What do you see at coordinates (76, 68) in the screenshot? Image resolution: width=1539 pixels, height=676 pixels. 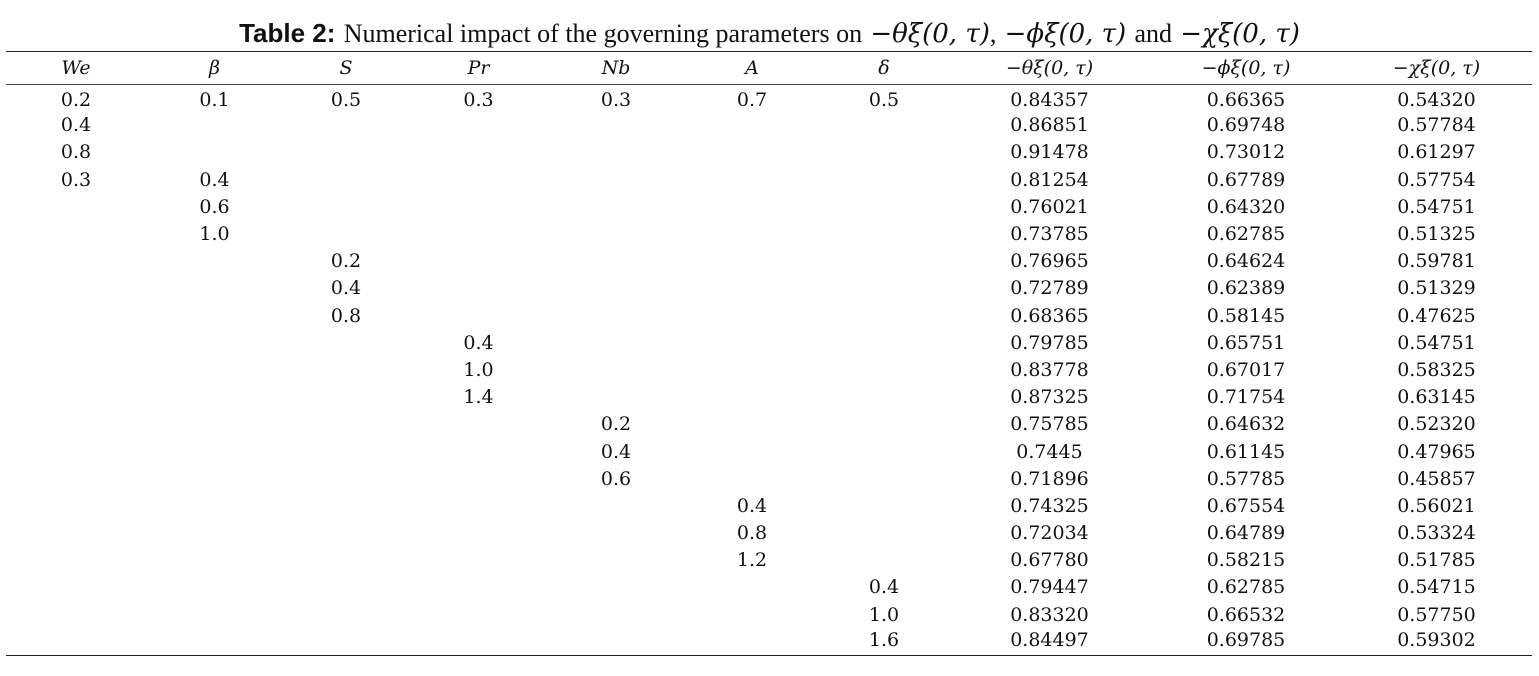 I see `header-cell-we: We` at bounding box center [76, 68].